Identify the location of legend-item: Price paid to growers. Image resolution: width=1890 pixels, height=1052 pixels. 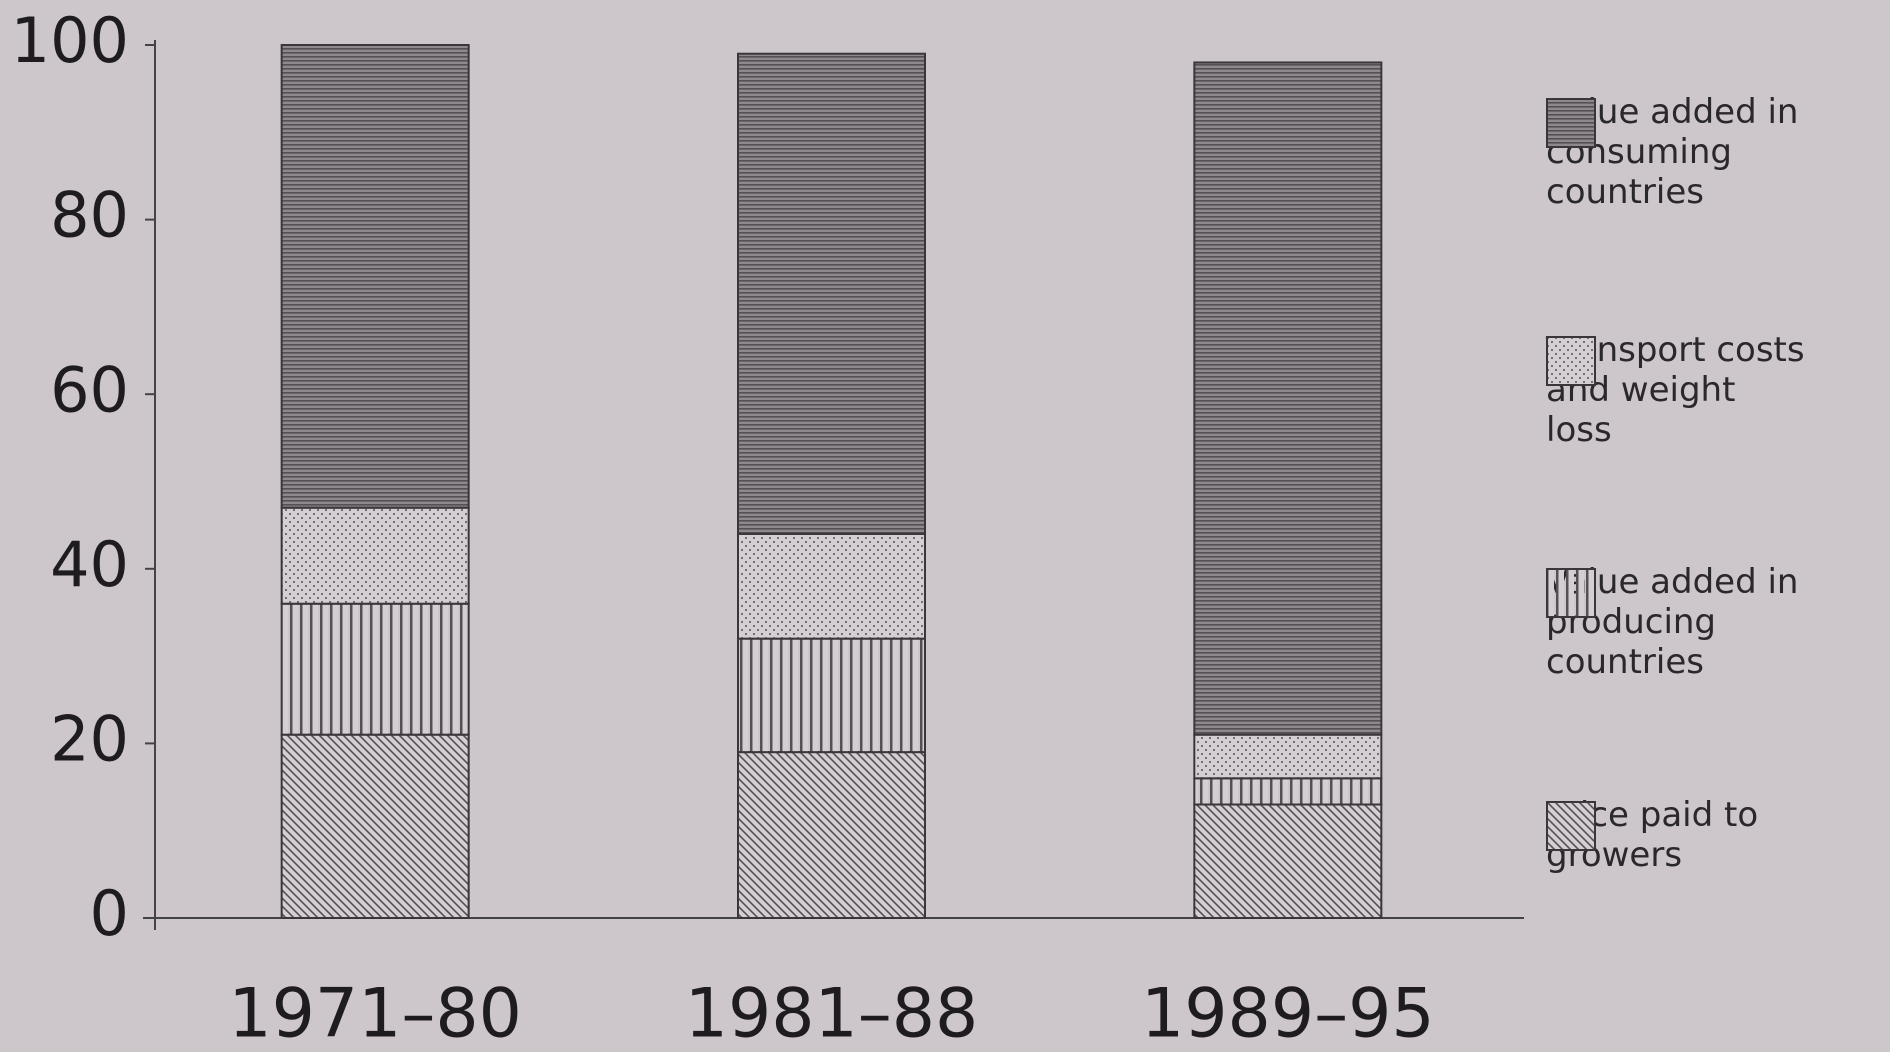
(1716, 835).